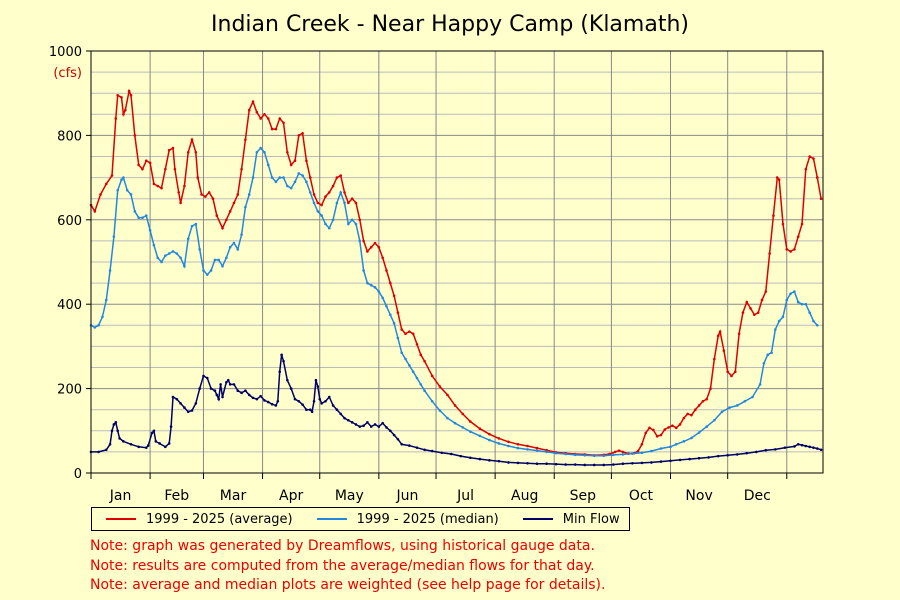 This screenshot has height=600, width=900. I want to click on legend-item-min-flow: Min Flow, so click(571, 519).